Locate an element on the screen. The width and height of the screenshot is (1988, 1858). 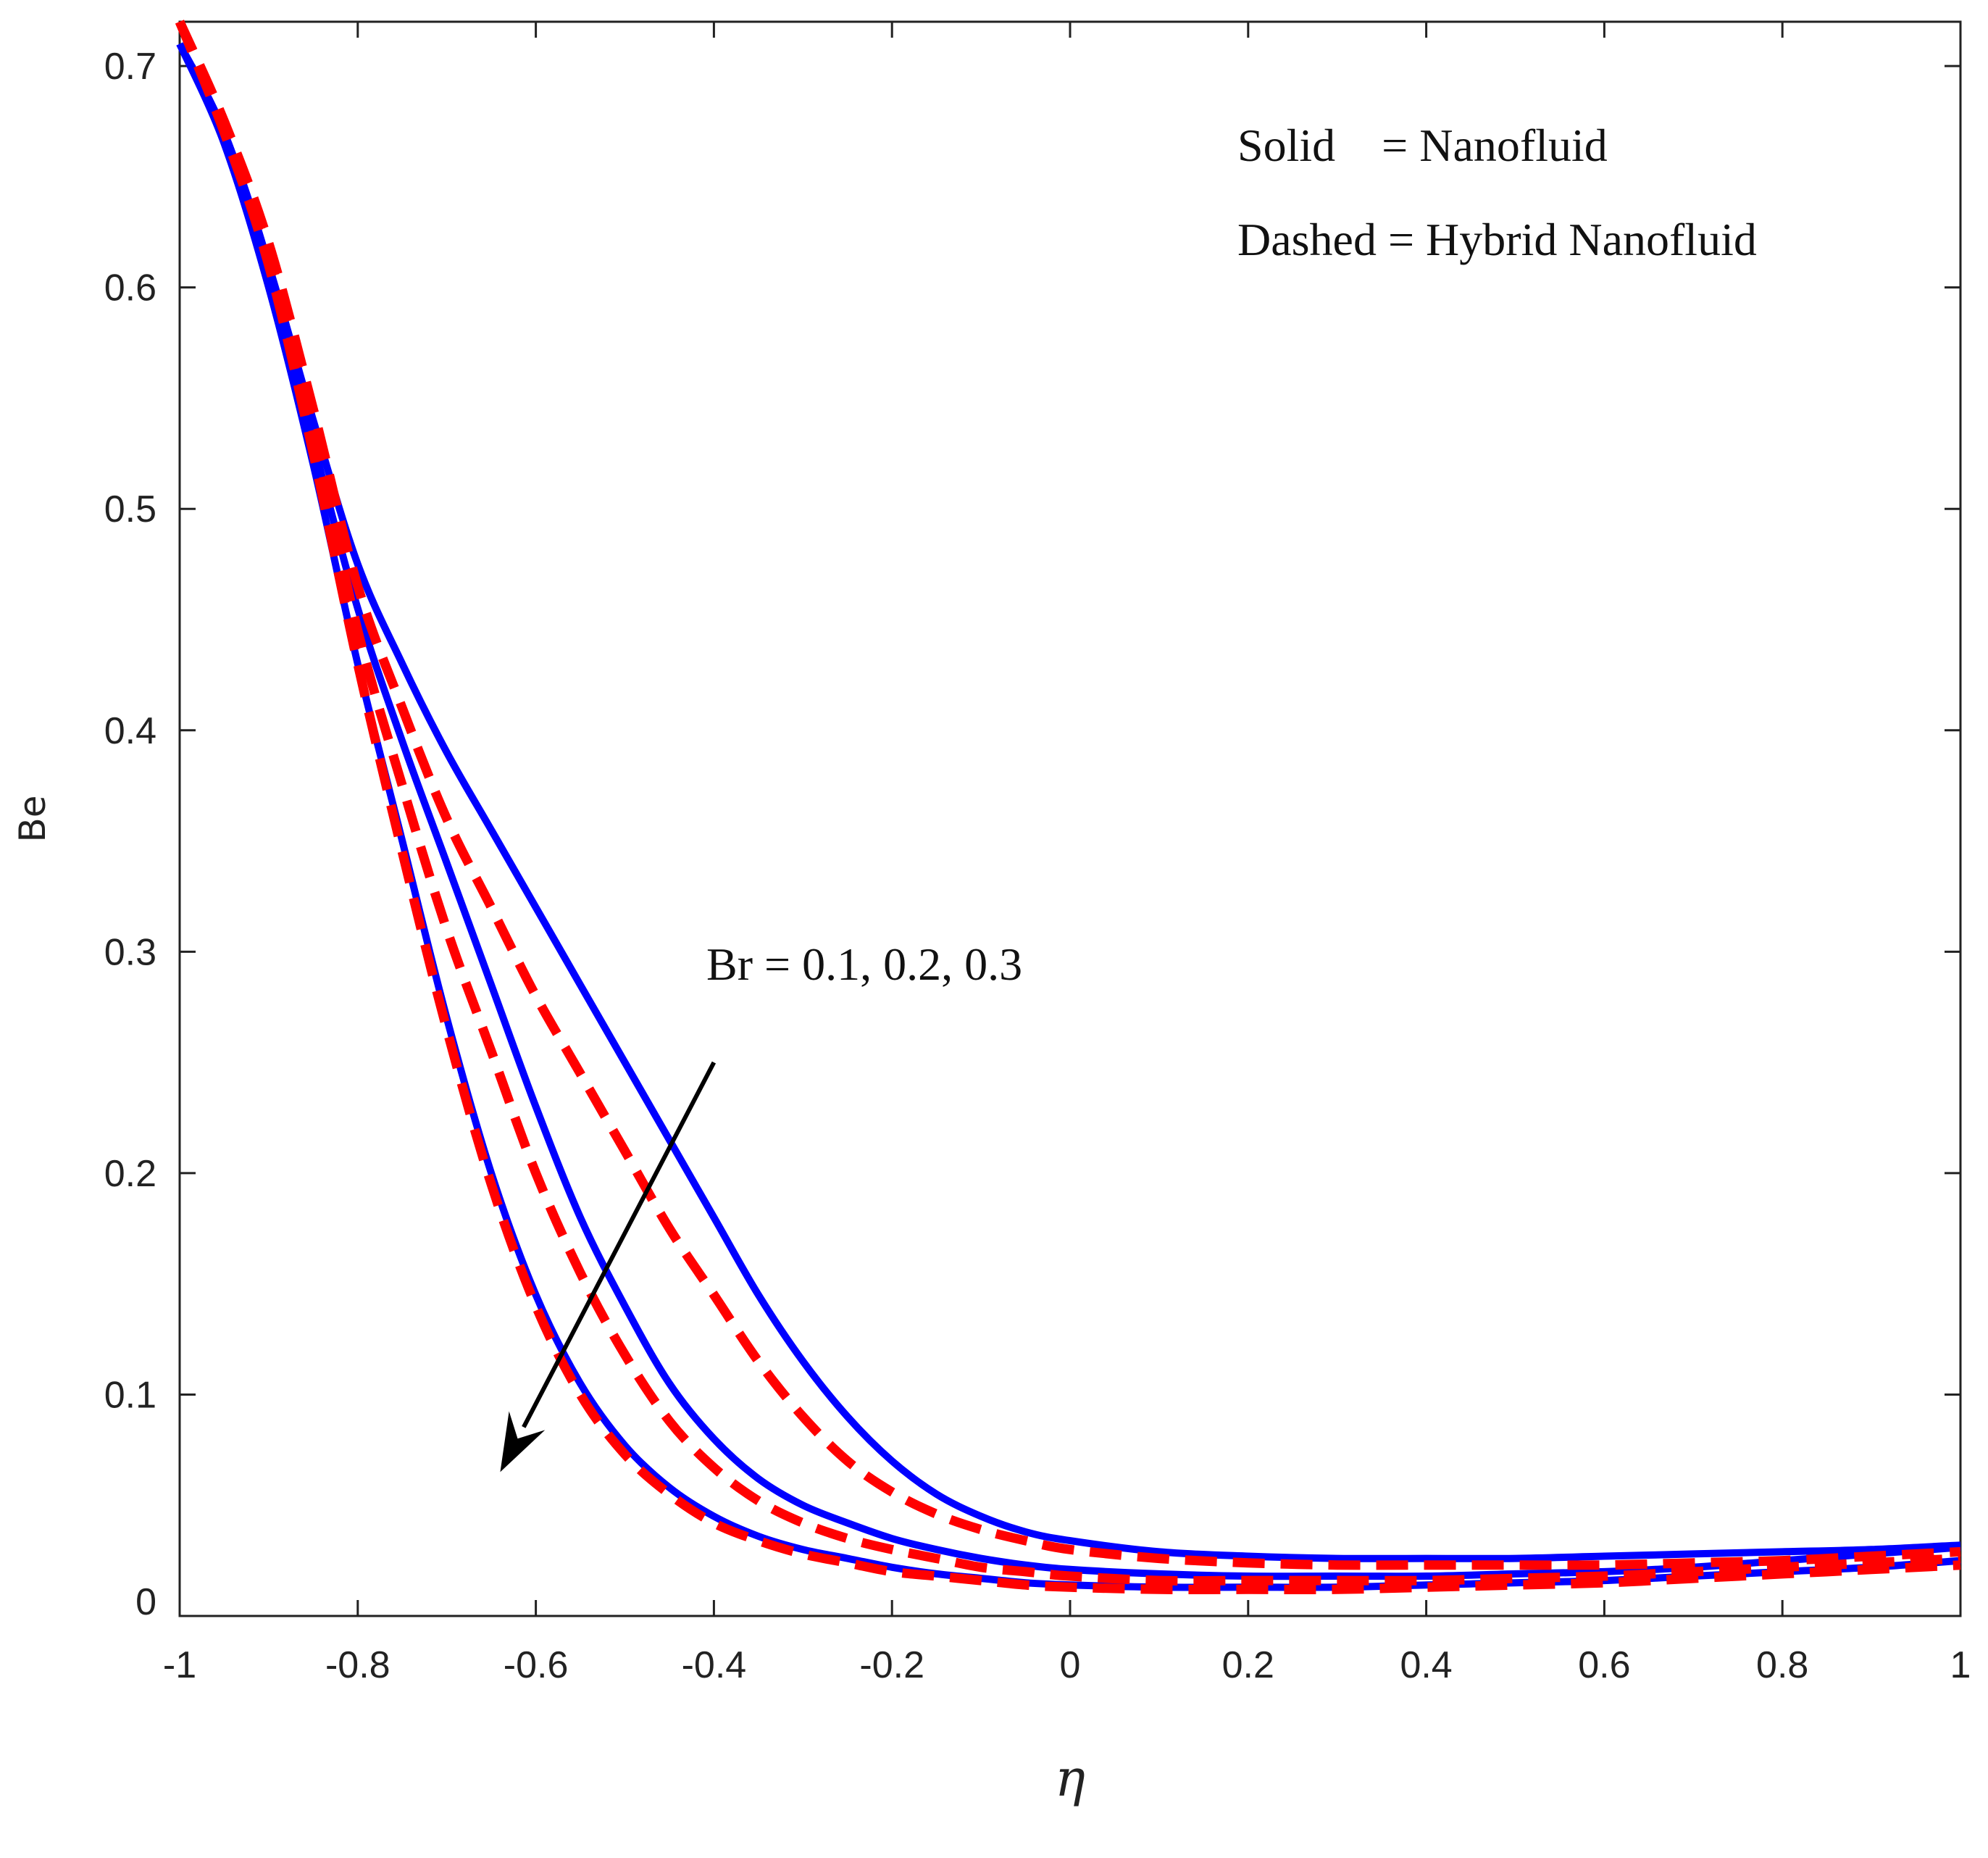
y-tick-label: 0.4 is located at coordinates (130, 731).